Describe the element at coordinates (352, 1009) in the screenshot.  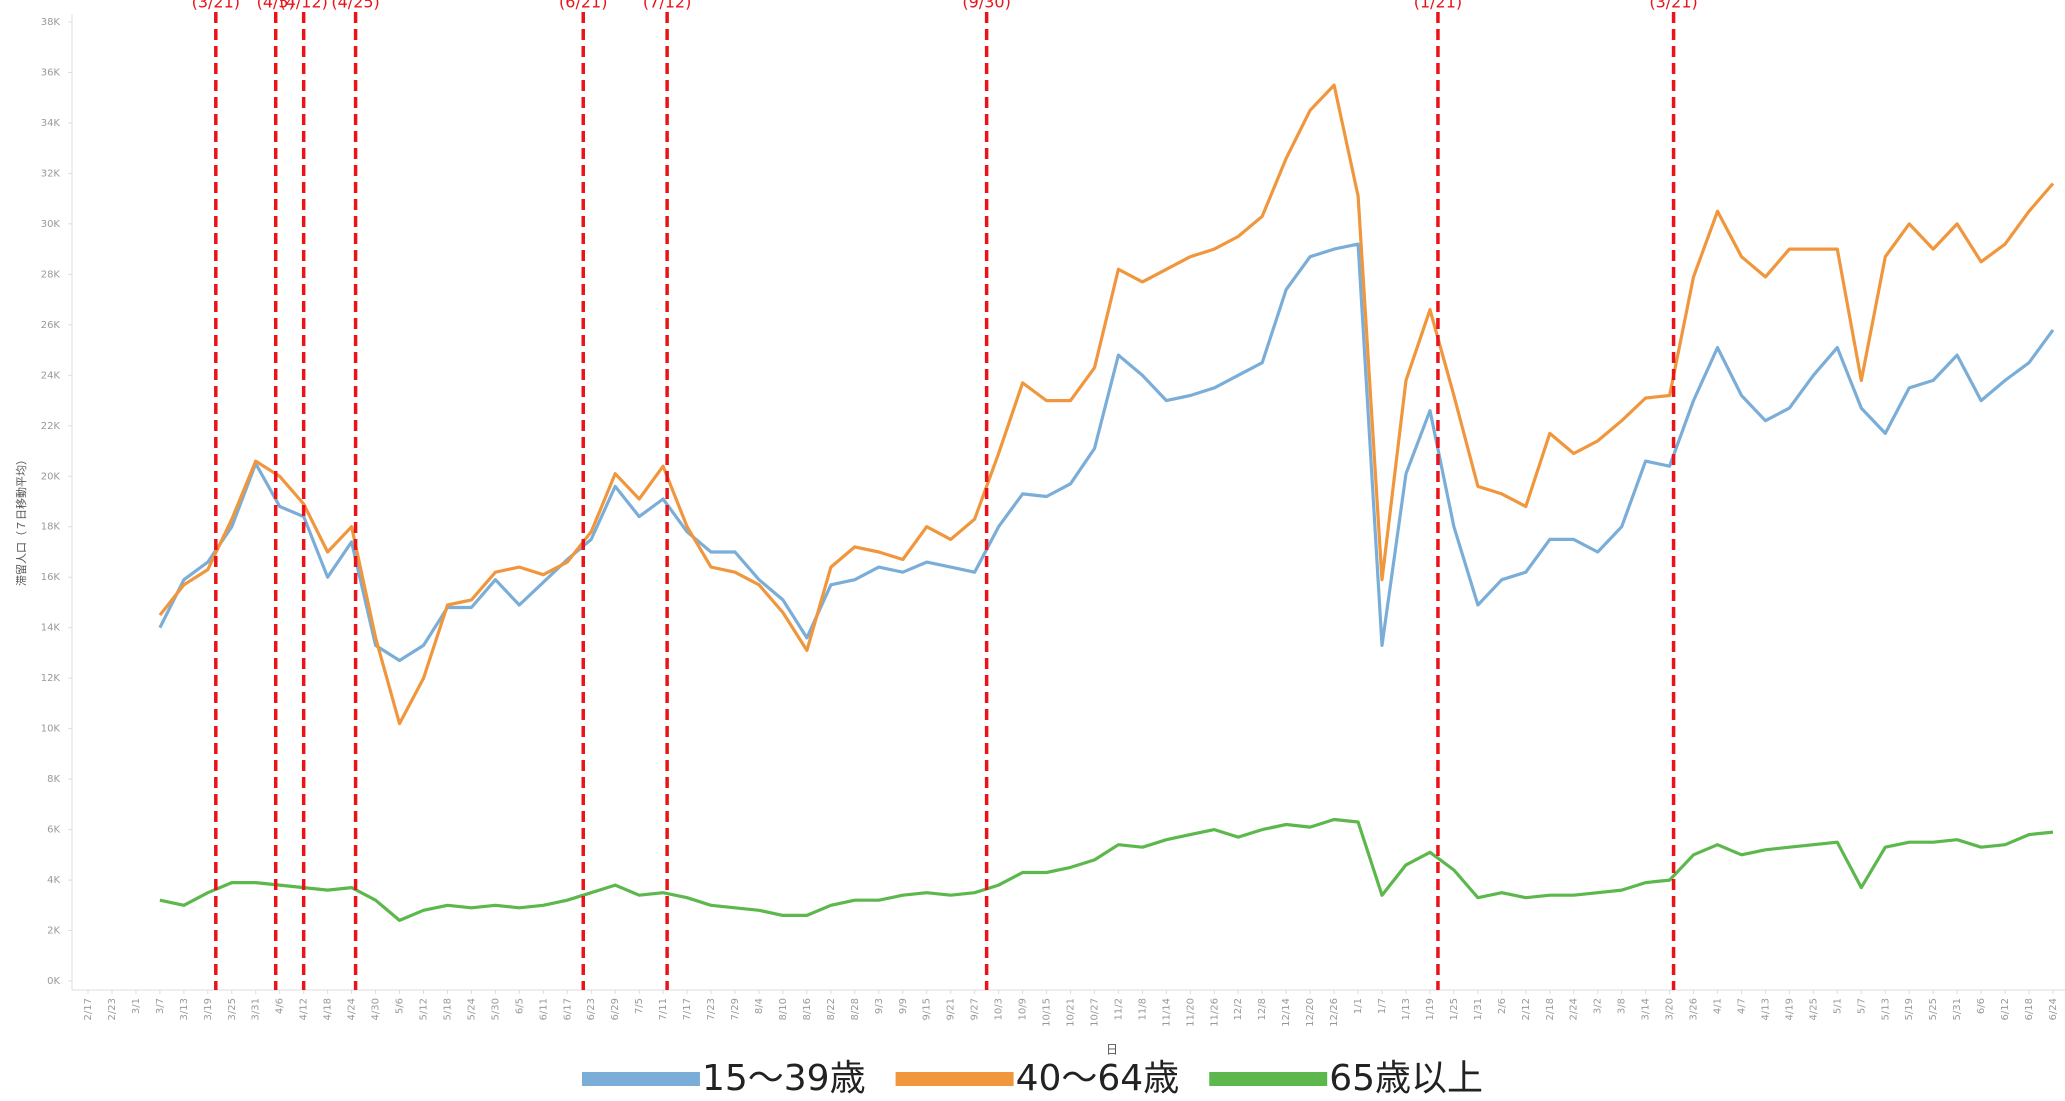
I see `x-tick-label: 4/24` at that location.